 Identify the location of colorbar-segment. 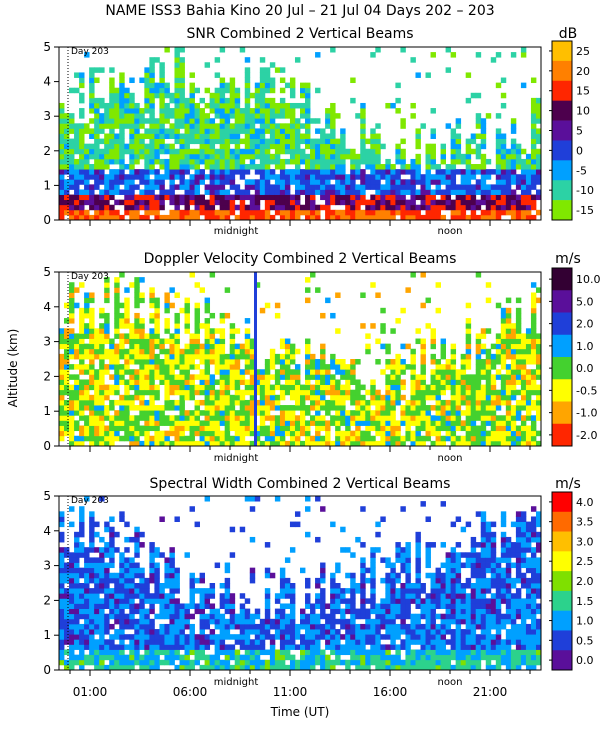
(562, 301).